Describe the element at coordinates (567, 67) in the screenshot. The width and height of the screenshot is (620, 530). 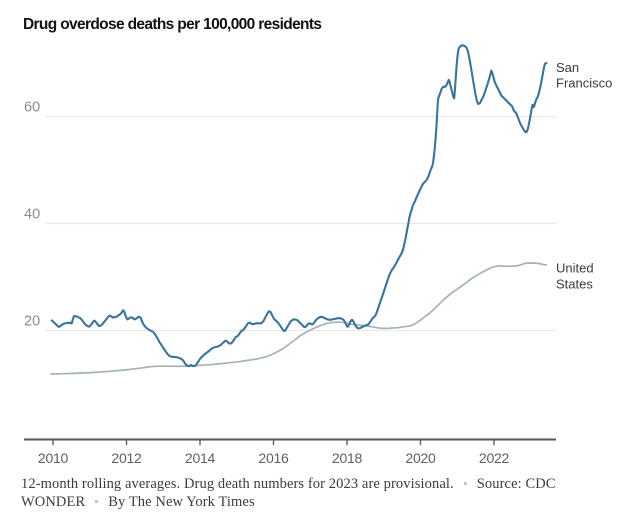
I see `svg-text: San` at that location.